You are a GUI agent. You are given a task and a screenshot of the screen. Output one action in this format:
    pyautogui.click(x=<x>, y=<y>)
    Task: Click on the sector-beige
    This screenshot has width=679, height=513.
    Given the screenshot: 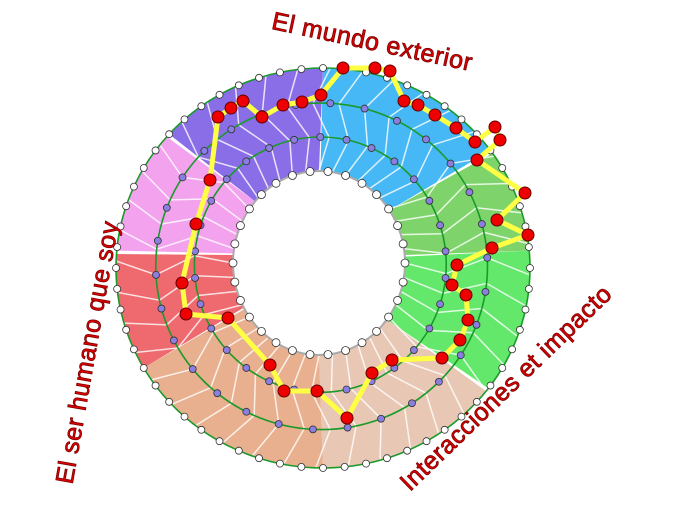 What is the action you would take?
    pyautogui.click(x=403, y=393)
    